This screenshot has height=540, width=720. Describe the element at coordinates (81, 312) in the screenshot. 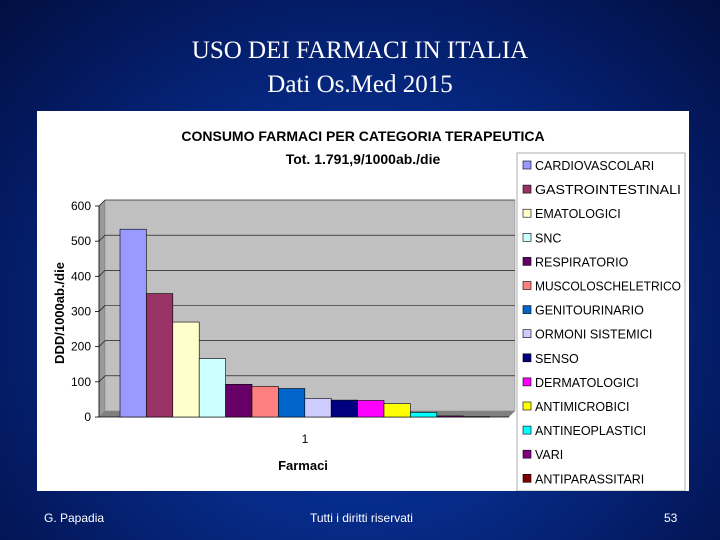

I see `y-tick-label: 300` at that location.